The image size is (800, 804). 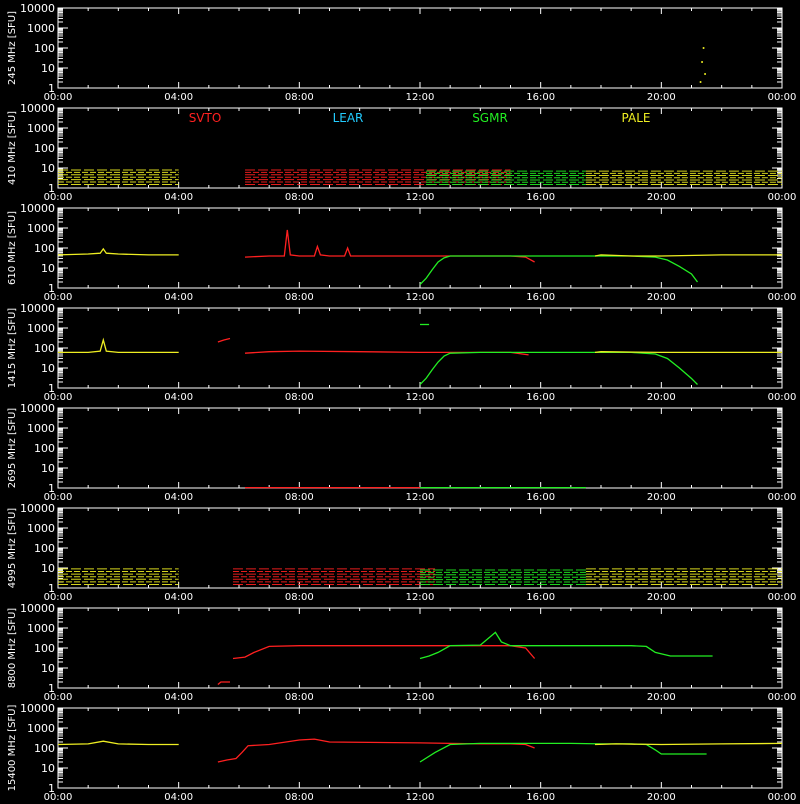 What do you see at coordinates (348, 118) in the screenshot?
I see `legend-lear: LEAR` at bounding box center [348, 118].